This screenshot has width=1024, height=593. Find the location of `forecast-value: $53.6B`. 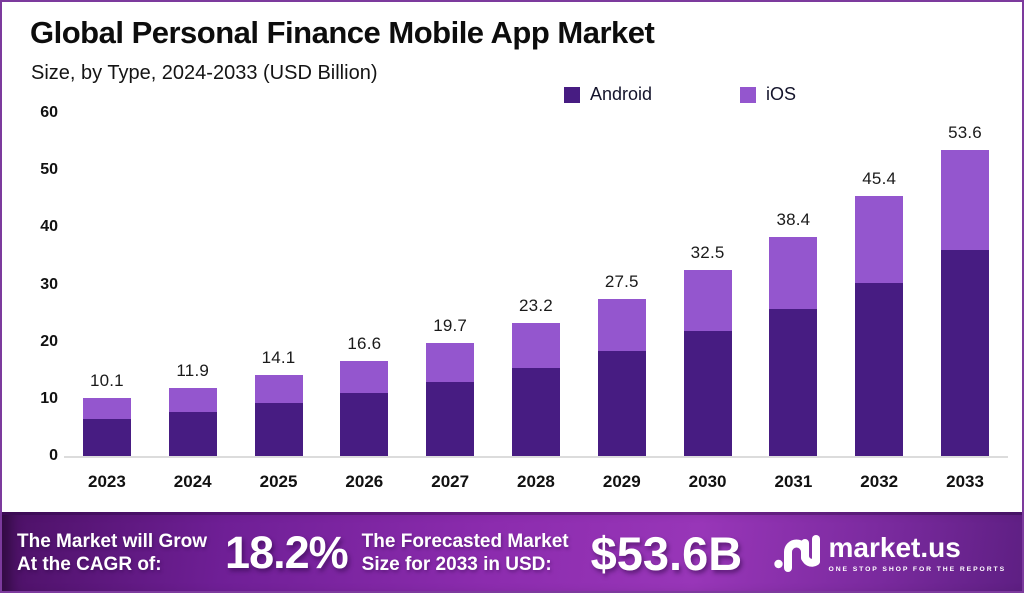

forecast-value: $53.6B is located at coordinates (666, 553).